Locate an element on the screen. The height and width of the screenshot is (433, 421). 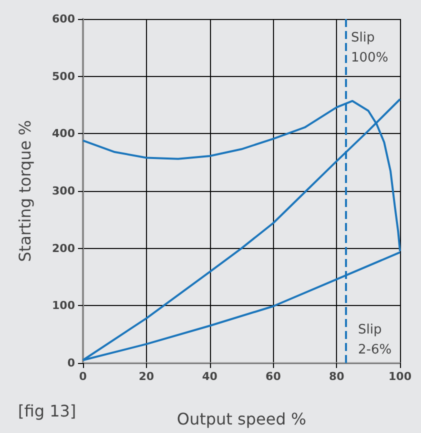
y-tick-label: 100 is located at coordinates (64, 305).